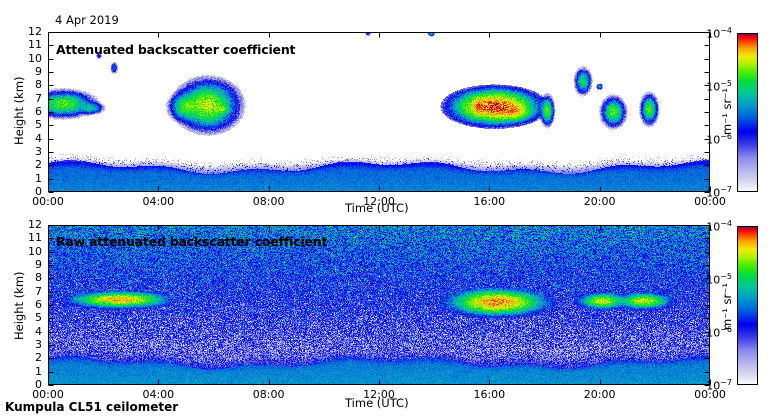 Image resolution: width=780 pixels, height=420 pixels. What do you see at coordinates (727, 111) in the screenshot?
I see `colorbar-label-panel-1: m⁻¹ sr⁻¹` at bounding box center [727, 111].